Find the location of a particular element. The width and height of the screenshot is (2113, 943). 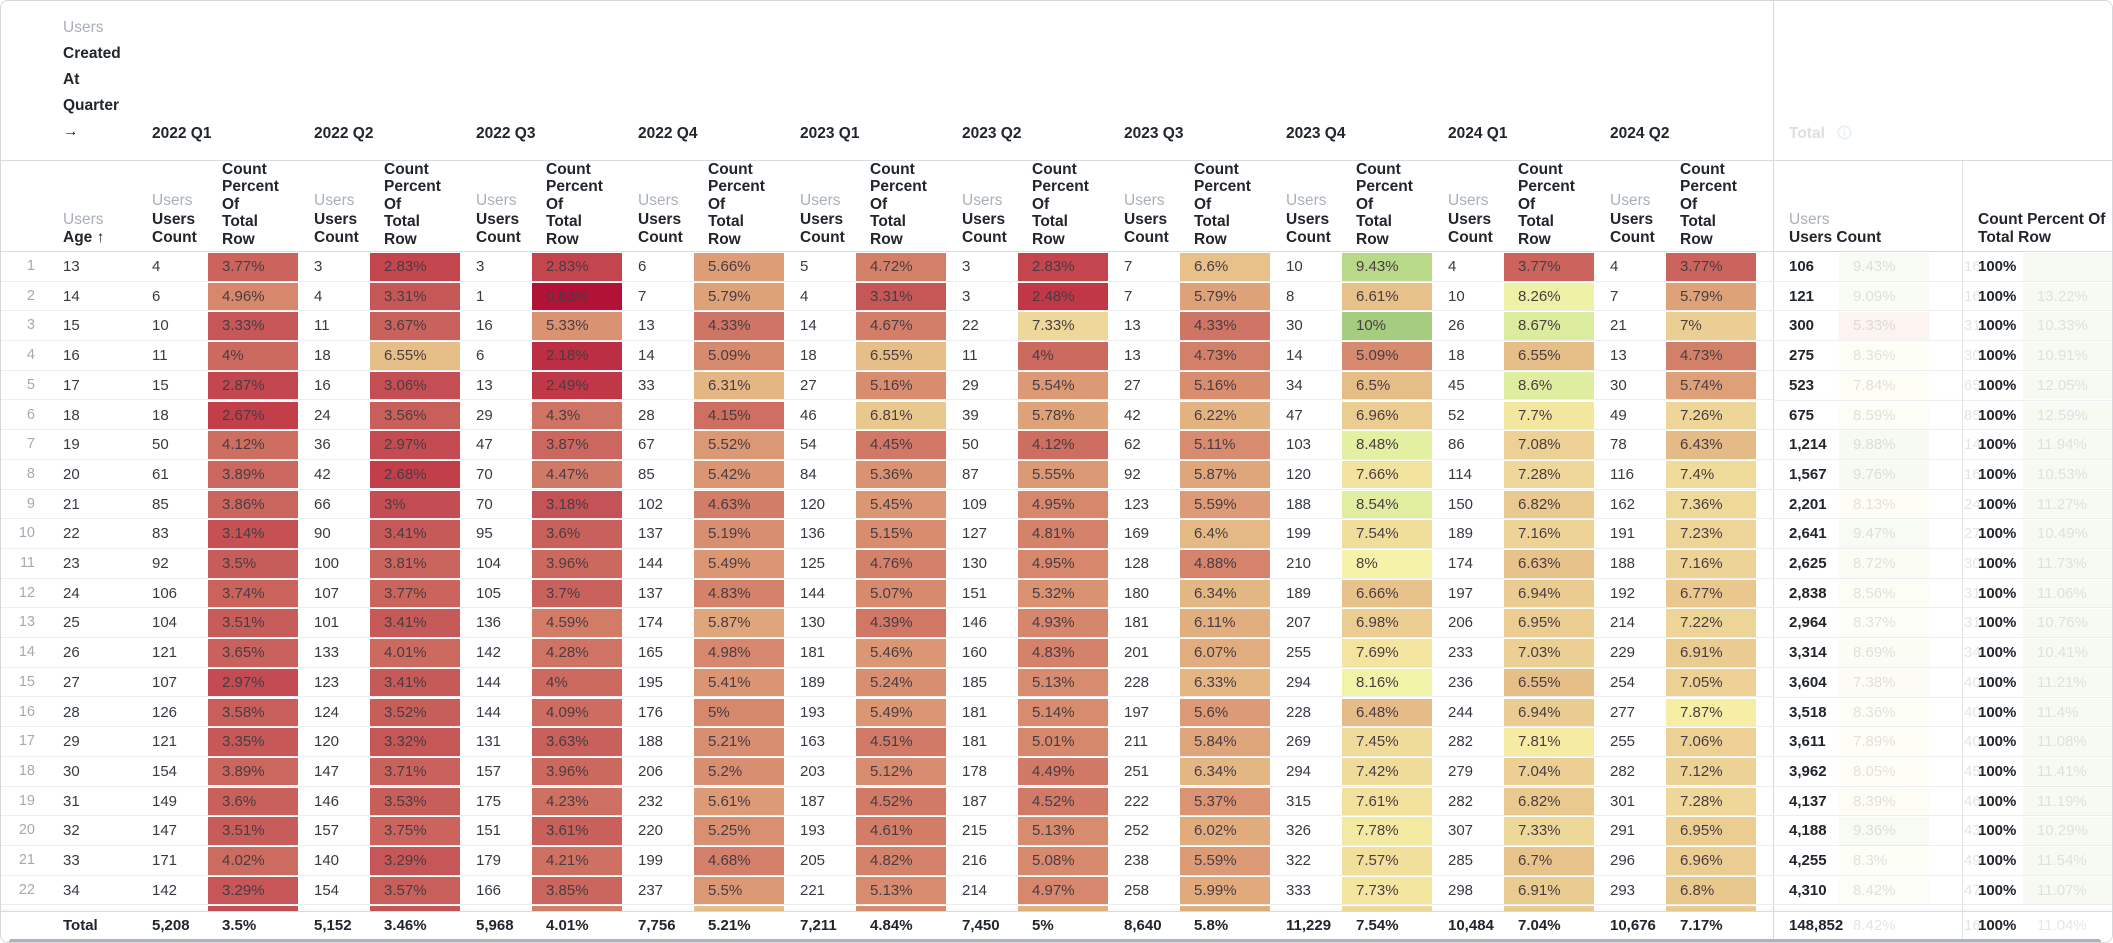

percent-cell: 5.74% is located at coordinates (1711, 385).